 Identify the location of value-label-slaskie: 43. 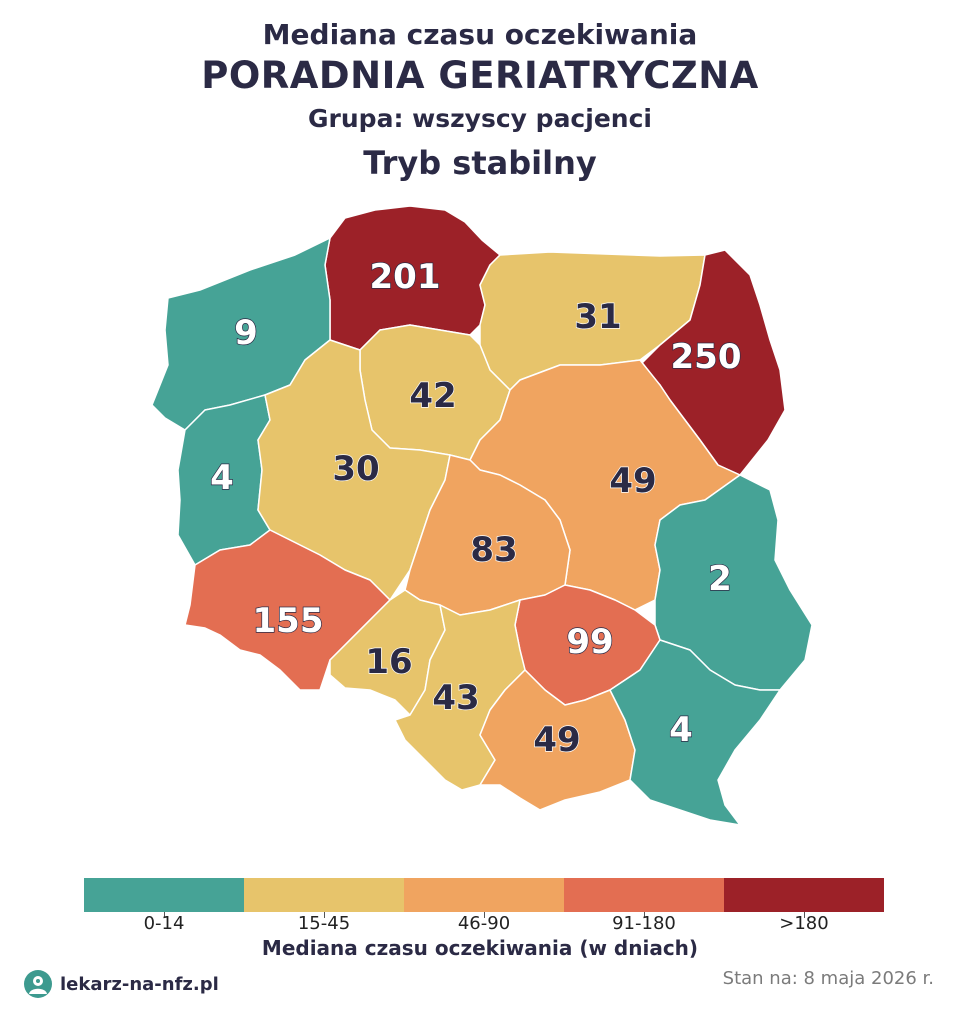
(455, 698).